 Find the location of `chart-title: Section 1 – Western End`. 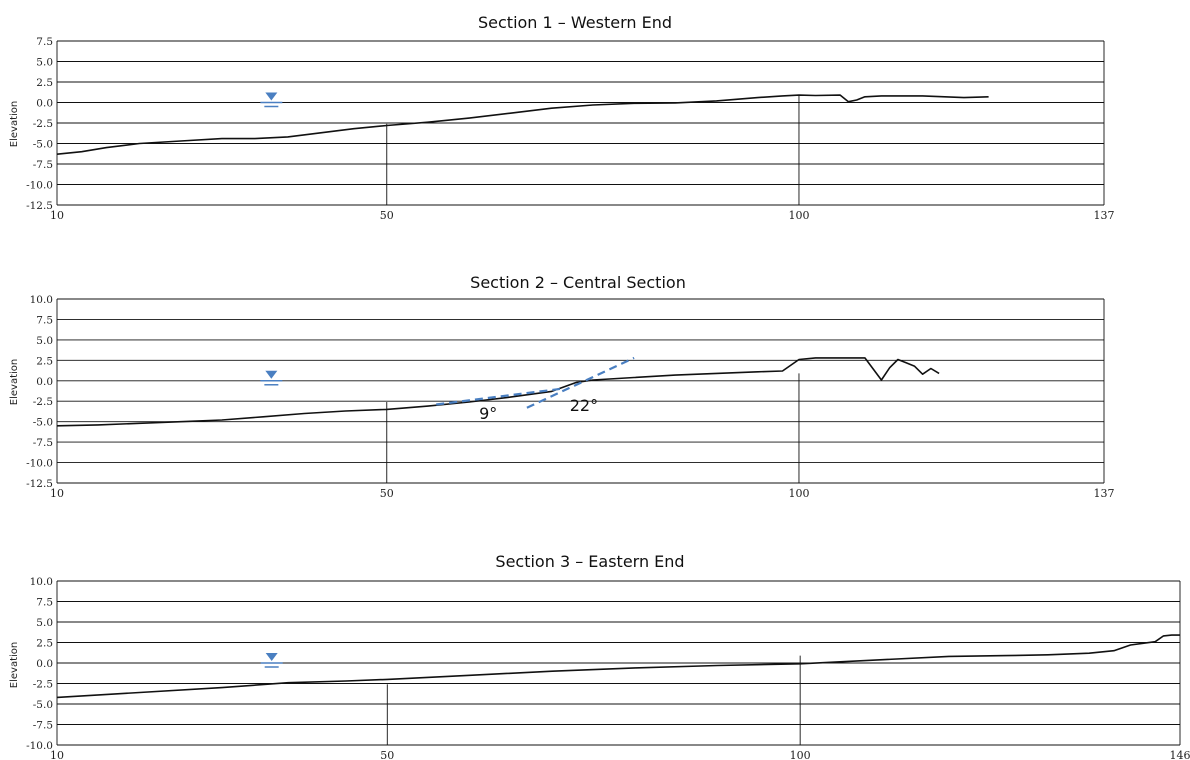

chart-title: Section 1 – Western End is located at coordinates (575, 22).